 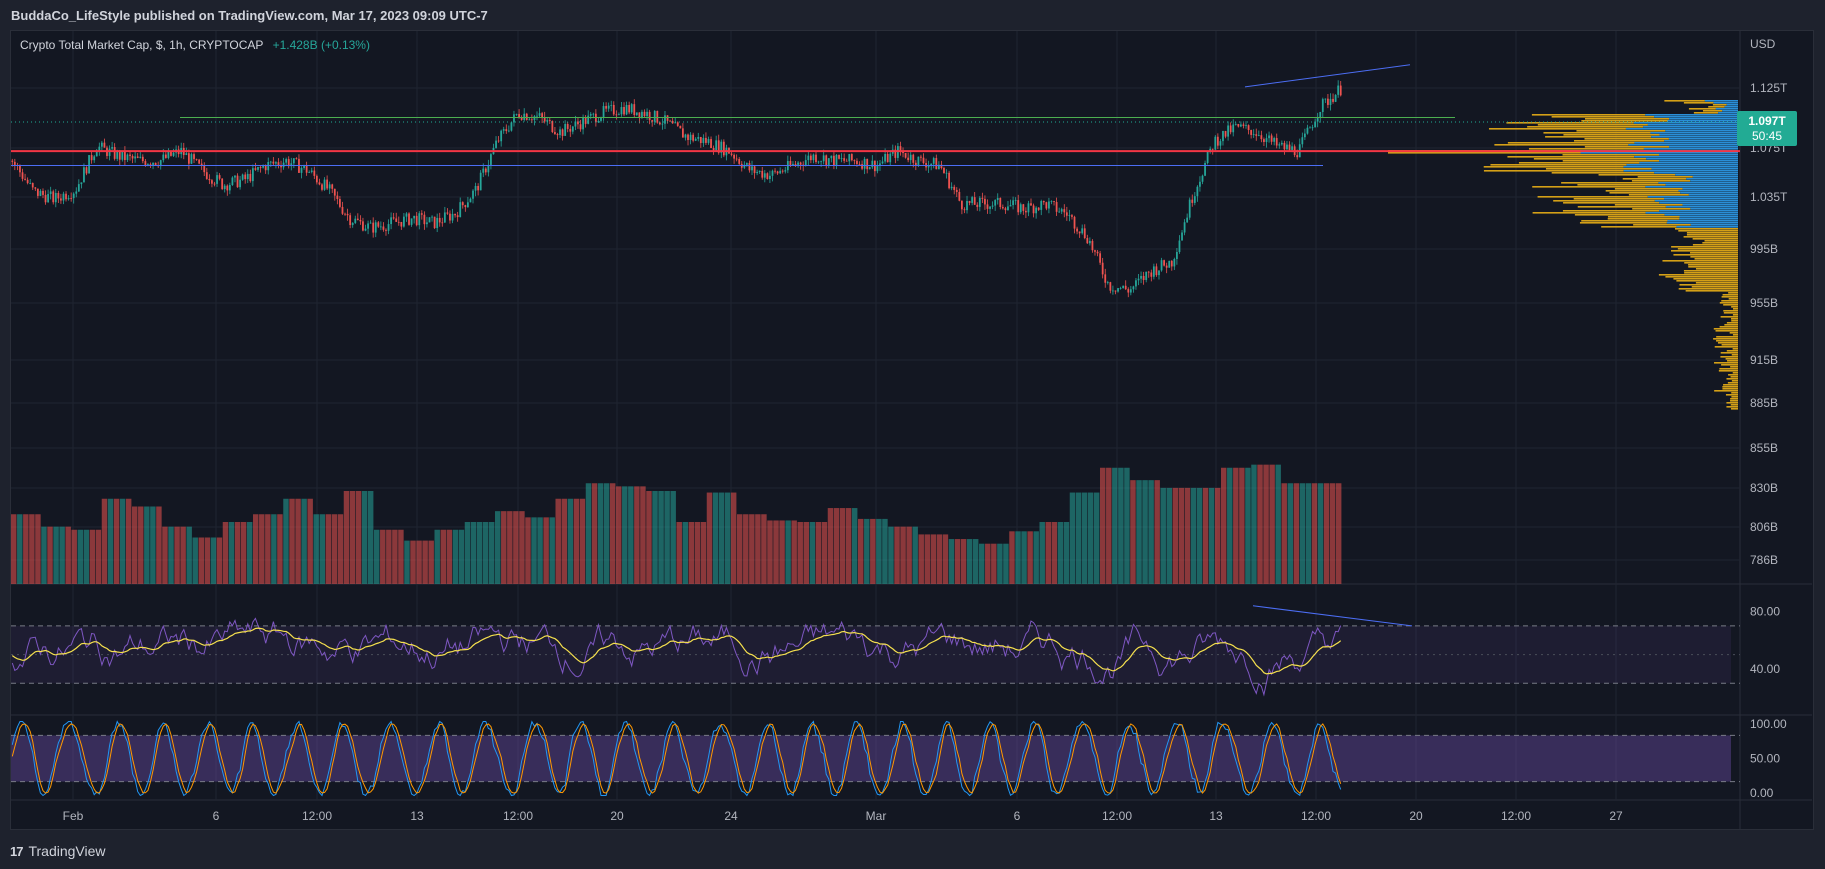 I want to click on x-tick-label: 12:00, so click(x=1316, y=816).